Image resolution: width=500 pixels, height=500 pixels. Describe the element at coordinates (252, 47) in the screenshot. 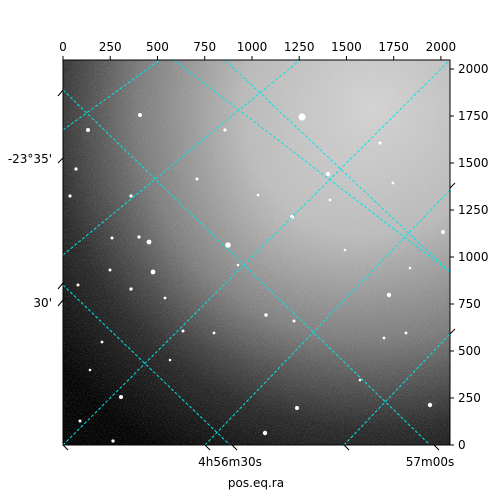

I see `x-tick-label: 1000` at that location.